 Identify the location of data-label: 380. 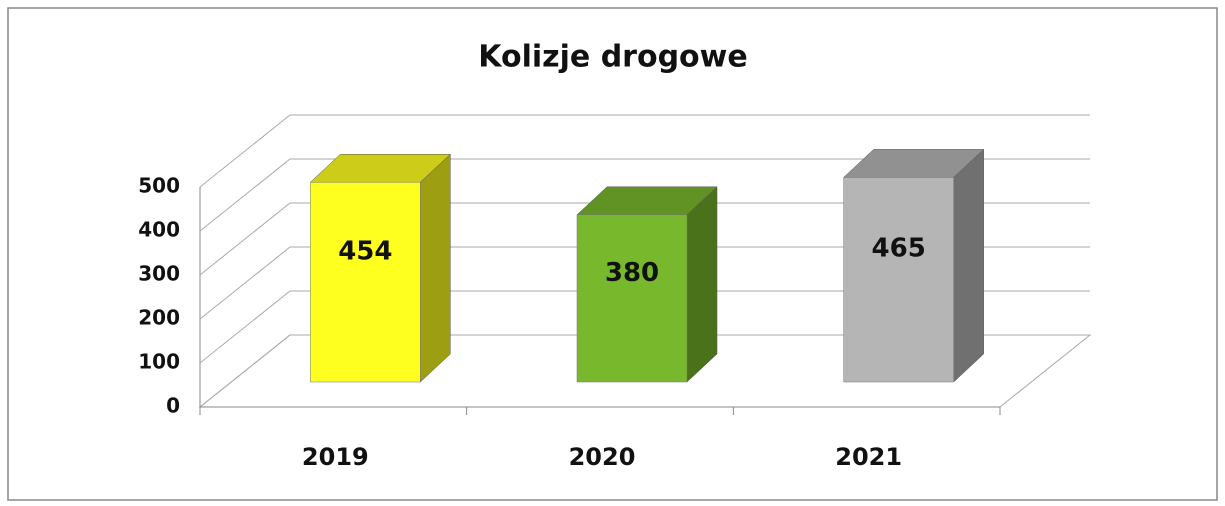
(632, 273).